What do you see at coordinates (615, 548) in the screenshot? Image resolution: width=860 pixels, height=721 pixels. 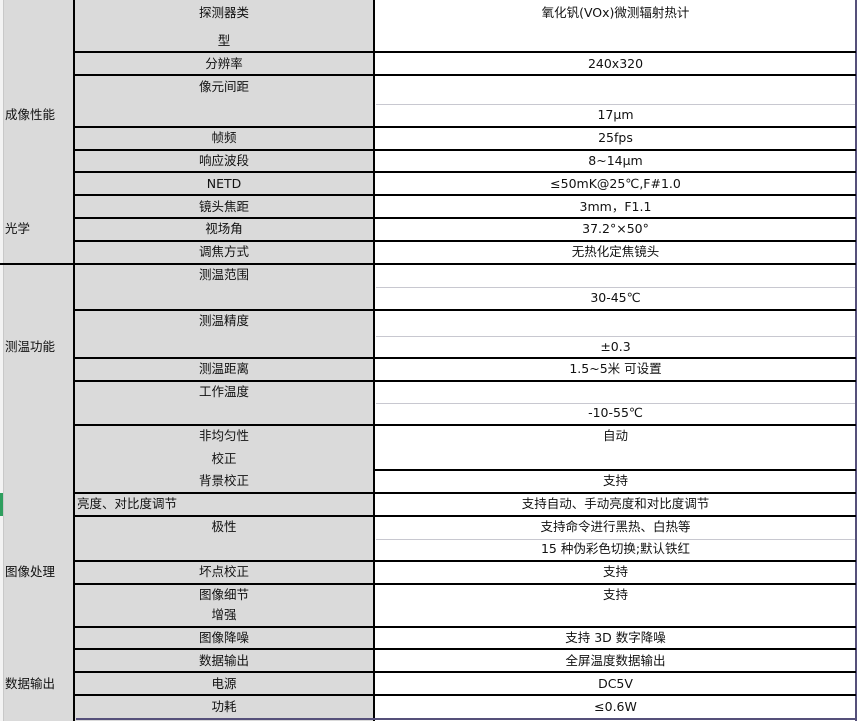 I see `param-value: 15 种伪彩色切换;默认铁红` at bounding box center [615, 548].